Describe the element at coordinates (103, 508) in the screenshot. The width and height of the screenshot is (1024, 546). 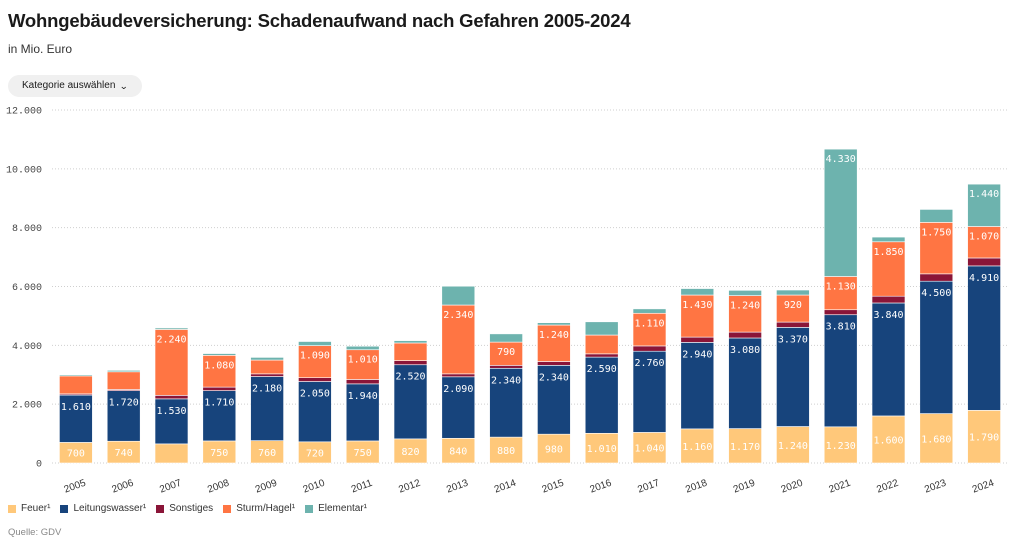
I see `legend-item: Leitungswasser¹` at that location.